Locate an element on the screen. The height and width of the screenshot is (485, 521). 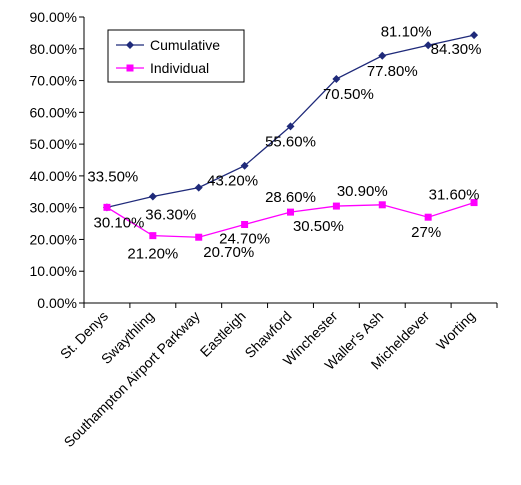
data-label: 77.80% is located at coordinates (392, 71).